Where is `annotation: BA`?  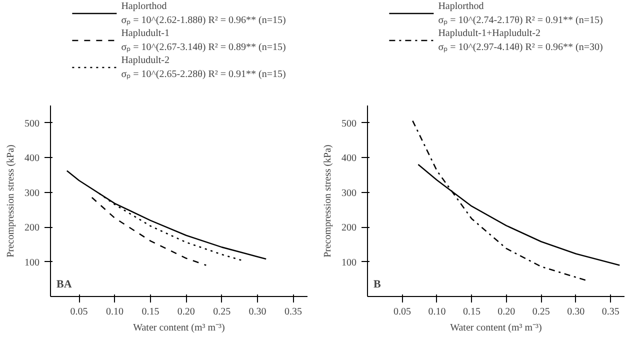
annotation: BA is located at coordinates (64, 284).